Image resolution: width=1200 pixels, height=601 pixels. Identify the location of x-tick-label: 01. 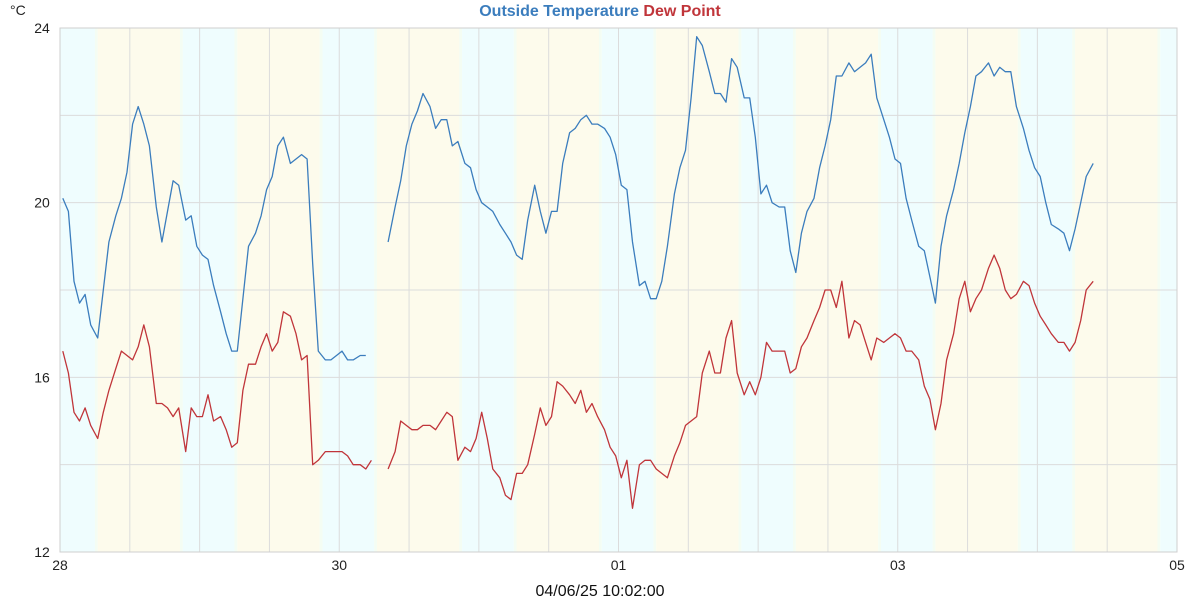
(619, 565).